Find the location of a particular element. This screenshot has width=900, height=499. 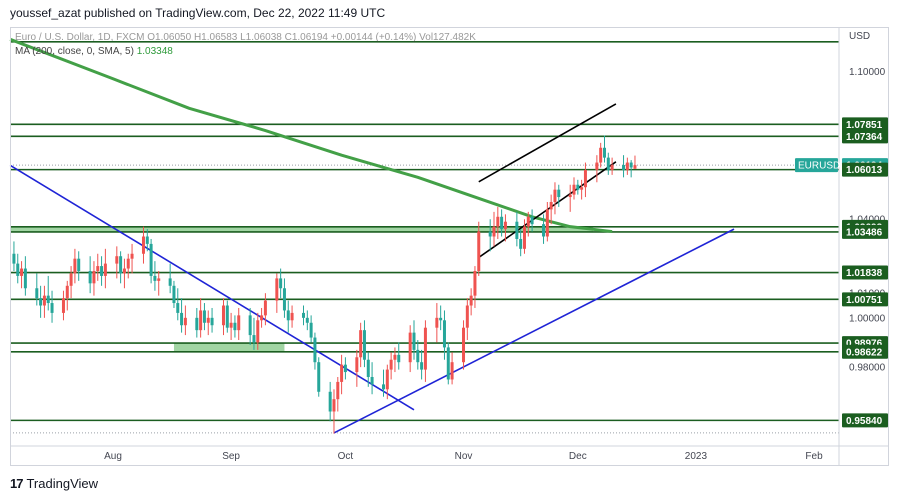

price-label-1.07851: 1.07851 is located at coordinates (864, 125).